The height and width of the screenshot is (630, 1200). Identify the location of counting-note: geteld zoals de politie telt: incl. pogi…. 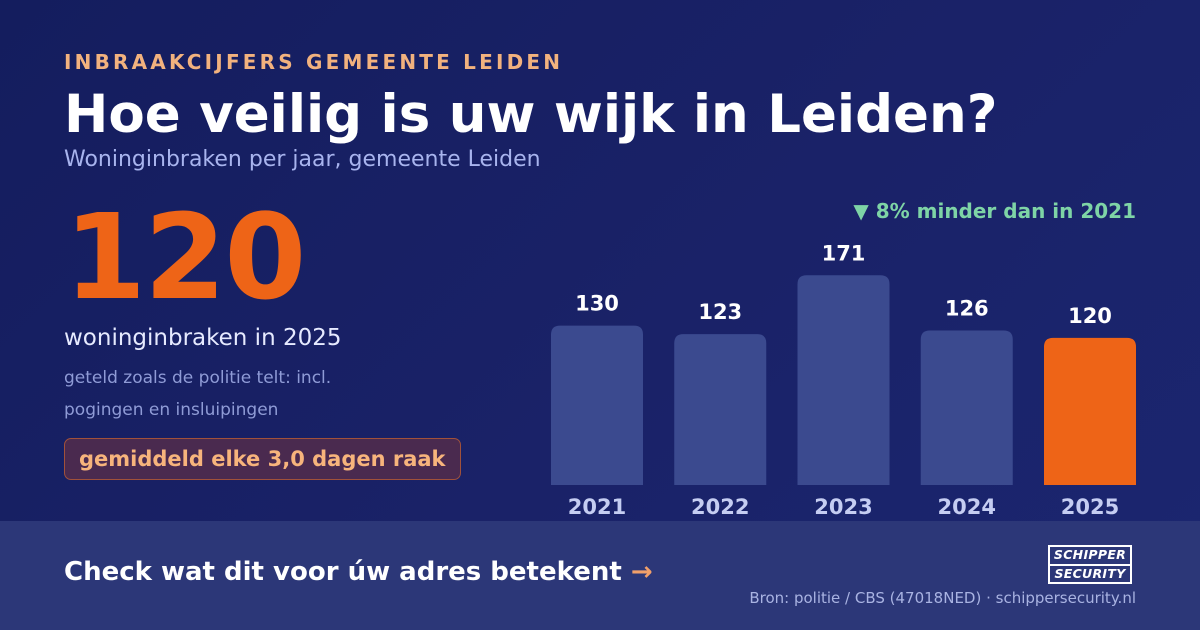
(198, 394).